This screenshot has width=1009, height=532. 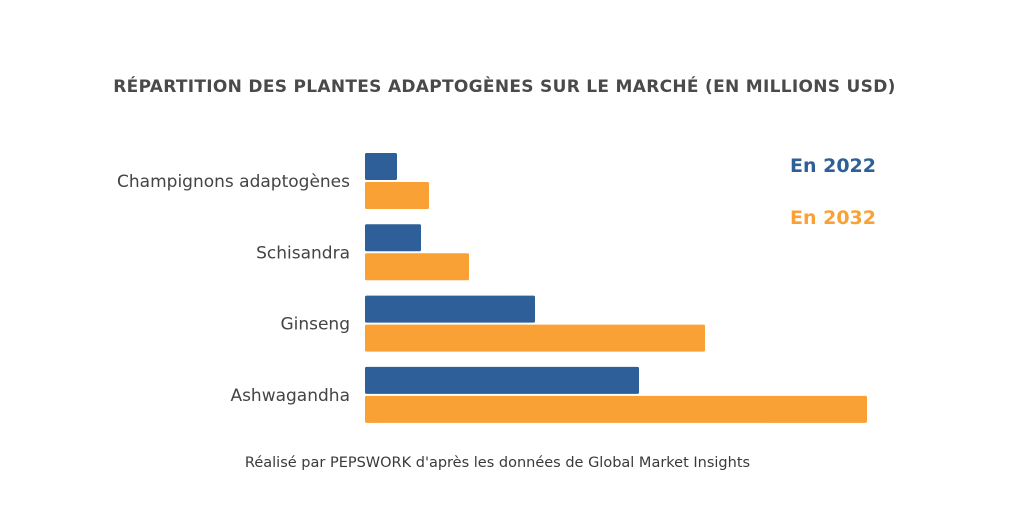 What do you see at coordinates (303, 253) in the screenshot?
I see `category-label: Schisandra` at bounding box center [303, 253].